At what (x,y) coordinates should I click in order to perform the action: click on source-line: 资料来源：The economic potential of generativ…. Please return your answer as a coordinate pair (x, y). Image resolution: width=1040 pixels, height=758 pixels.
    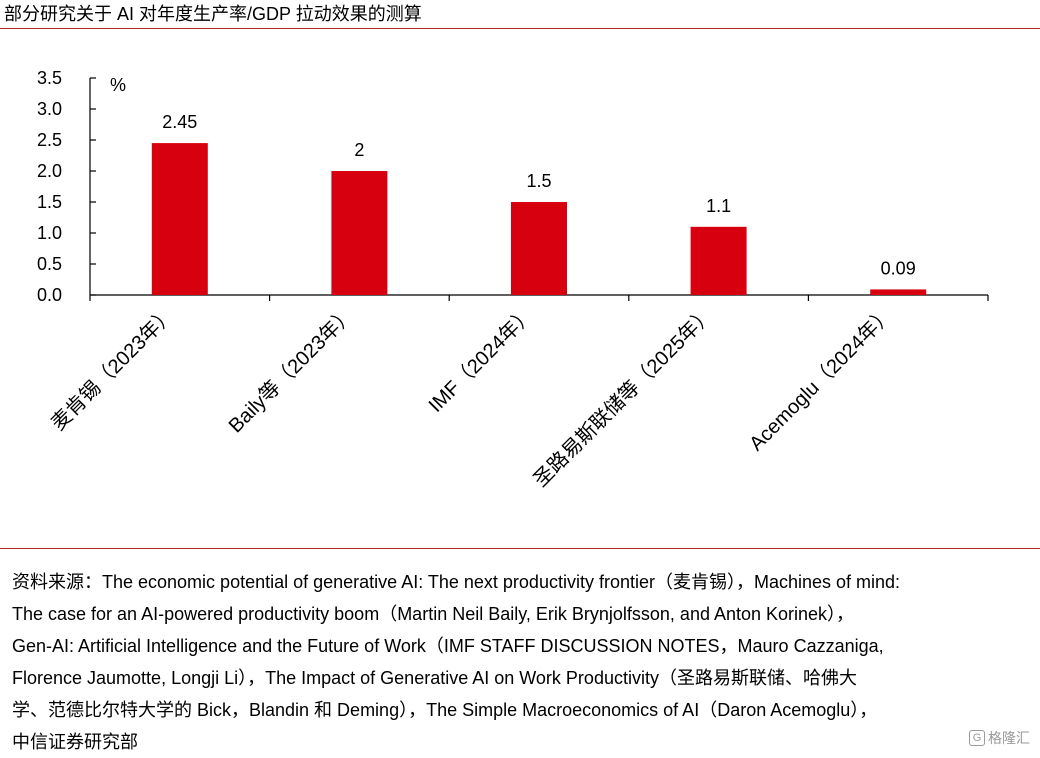
    Looking at the image, I should click on (456, 582).